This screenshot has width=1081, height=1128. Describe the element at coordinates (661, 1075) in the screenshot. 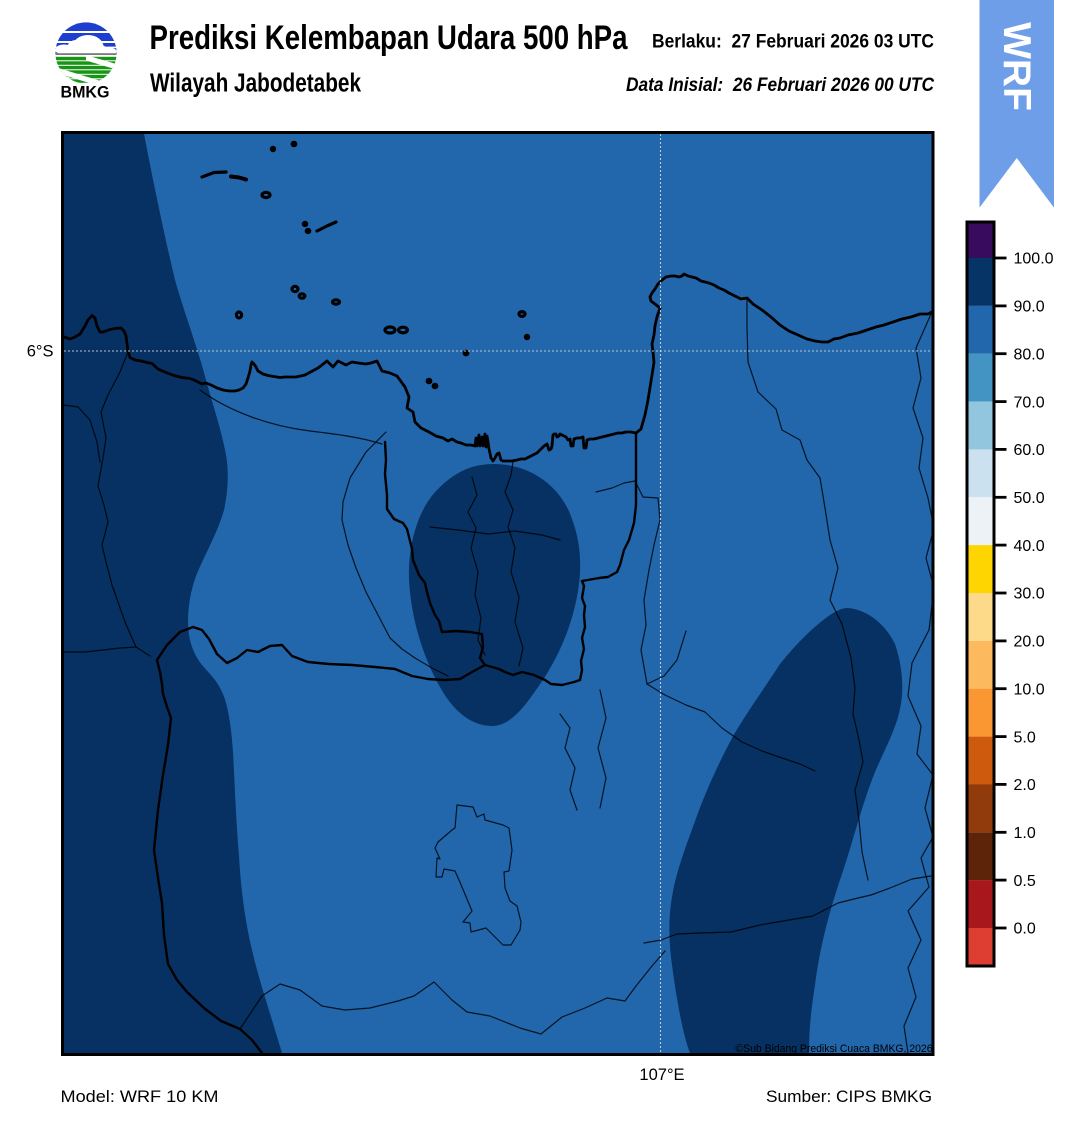

I see `svg-text: 107°E` at that location.